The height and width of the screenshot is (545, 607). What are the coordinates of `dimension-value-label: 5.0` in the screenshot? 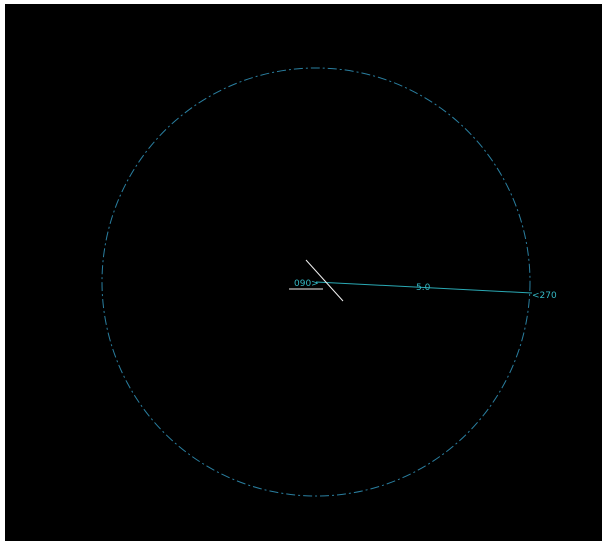 It's located at (423, 288).